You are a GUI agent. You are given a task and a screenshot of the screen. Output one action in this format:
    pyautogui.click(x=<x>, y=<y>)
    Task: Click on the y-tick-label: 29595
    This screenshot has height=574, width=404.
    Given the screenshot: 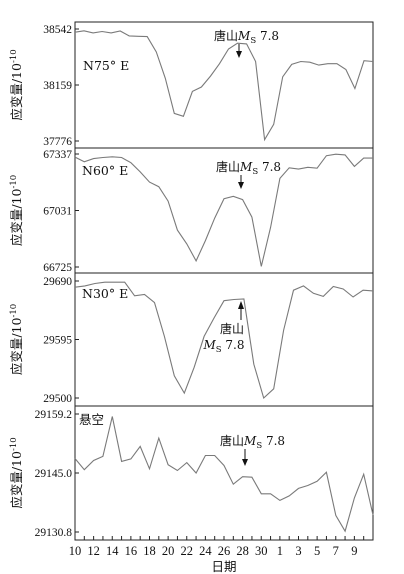 What is the action you would take?
    pyautogui.click(x=57, y=341)
    